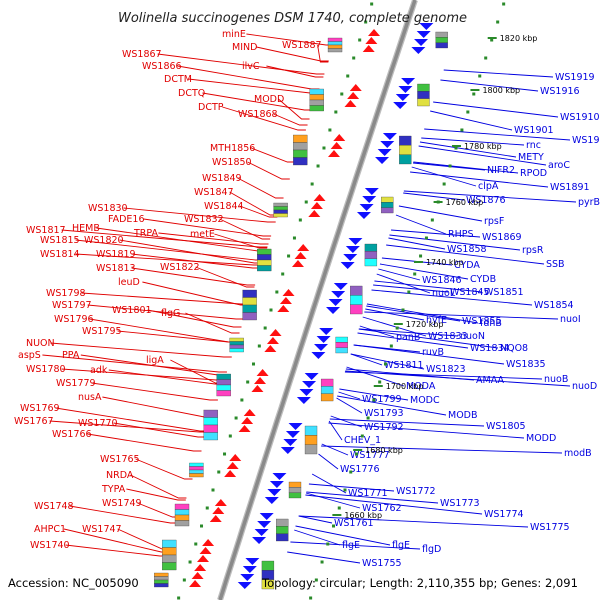 The width and height of the screenshot is (600, 600). Describe the element at coordinates (60, 254) in the screenshot. I see `left-gene-label: WS1814` at that location.